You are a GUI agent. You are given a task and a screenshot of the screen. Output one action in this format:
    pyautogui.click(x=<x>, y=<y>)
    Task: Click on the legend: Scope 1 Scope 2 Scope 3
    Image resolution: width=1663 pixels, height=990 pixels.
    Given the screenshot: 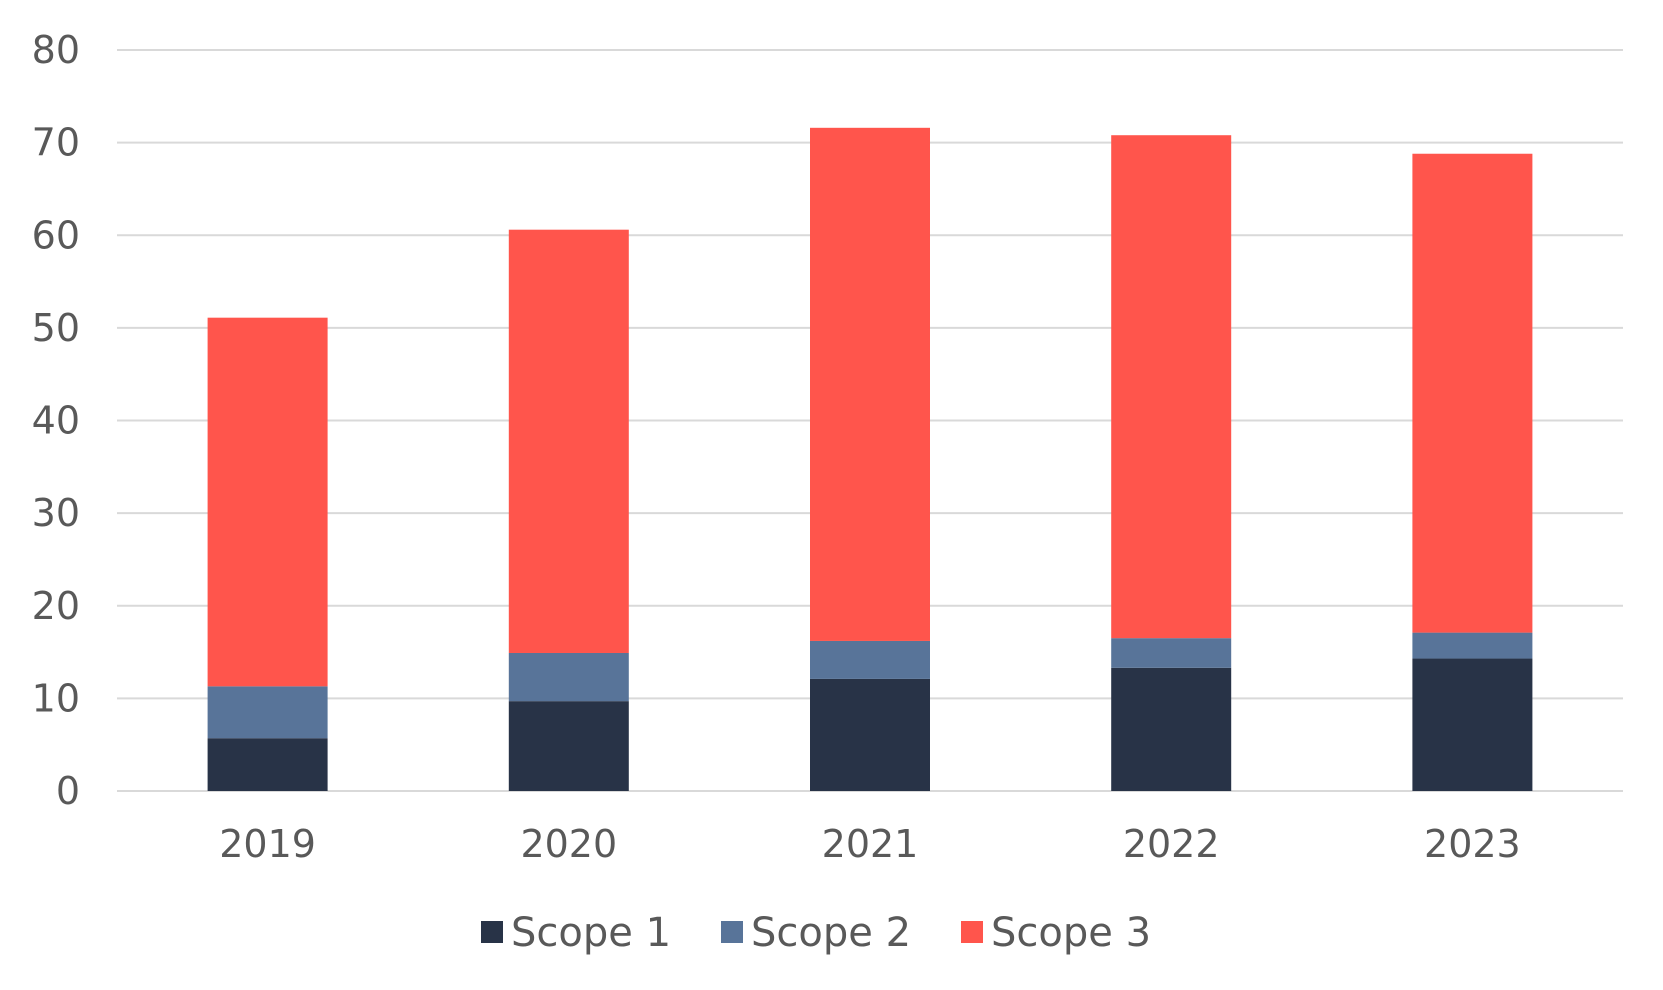 What is the action you would take?
    pyautogui.click(x=816, y=933)
    